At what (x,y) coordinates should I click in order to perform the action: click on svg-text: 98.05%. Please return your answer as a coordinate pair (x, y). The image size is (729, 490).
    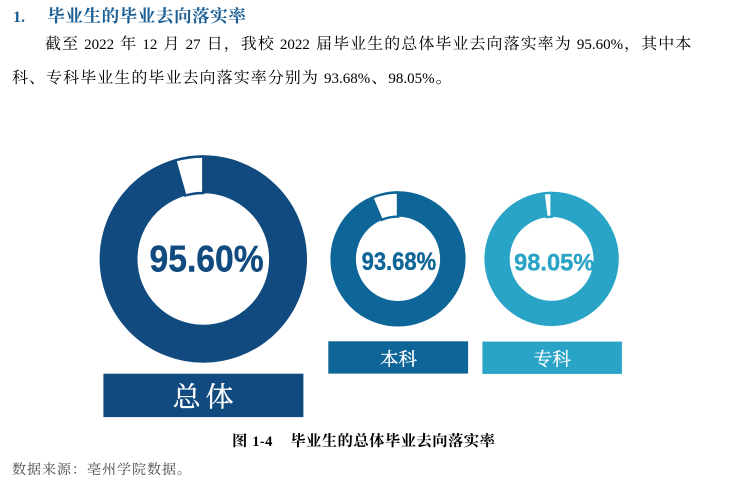
    Looking at the image, I should click on (554, 262).